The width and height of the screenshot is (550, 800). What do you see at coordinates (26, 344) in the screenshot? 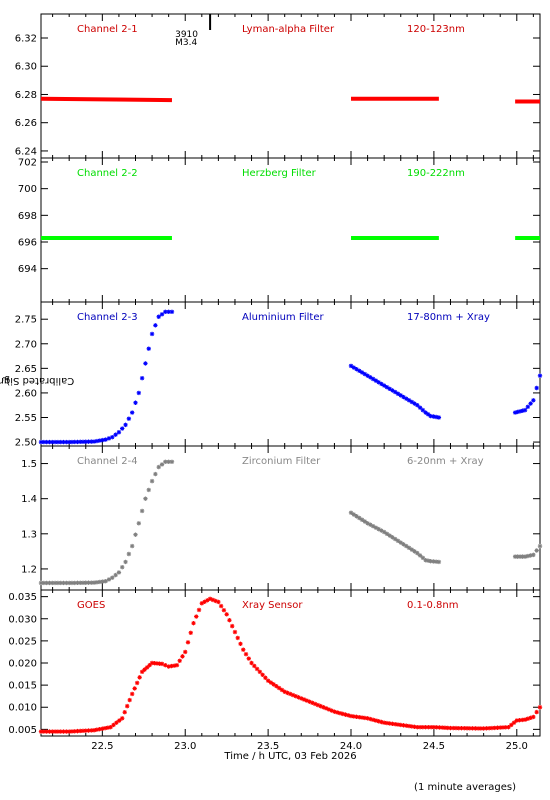
I see `panel-3-ytick-label: 2.70` at bounding box center [26, 344].